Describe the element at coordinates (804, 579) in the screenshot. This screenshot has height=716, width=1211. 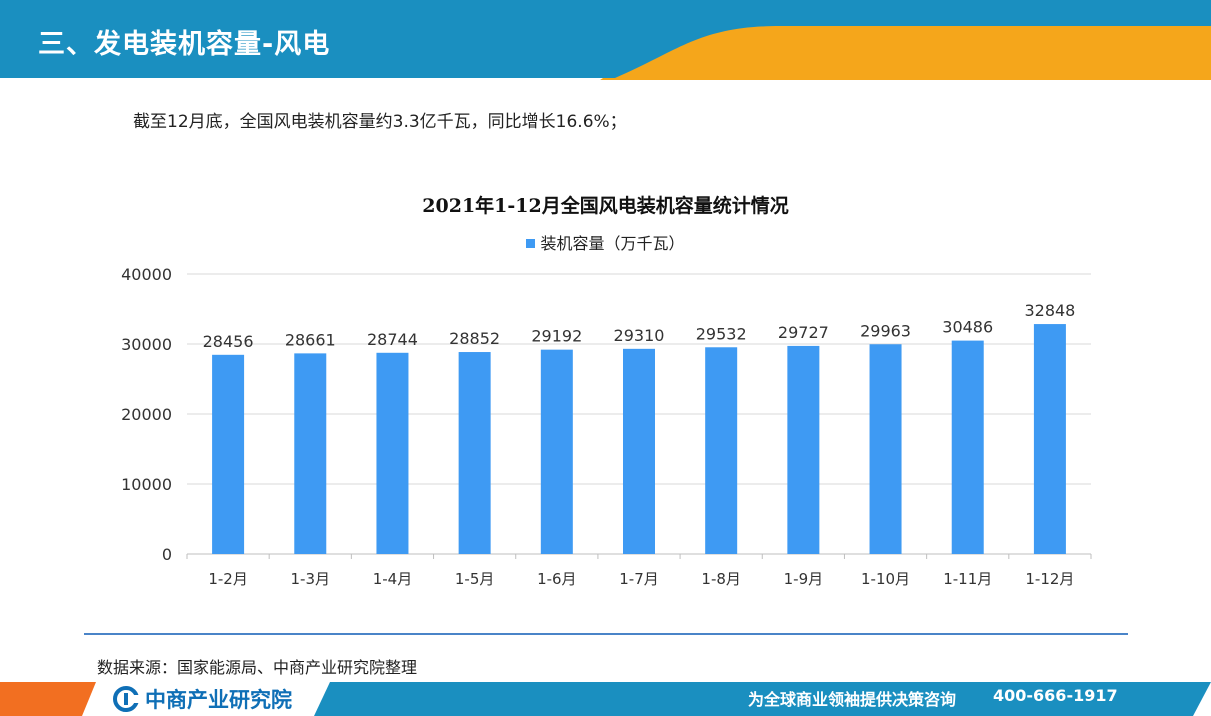
I see `x-tick-label: 1-9月` at that location.